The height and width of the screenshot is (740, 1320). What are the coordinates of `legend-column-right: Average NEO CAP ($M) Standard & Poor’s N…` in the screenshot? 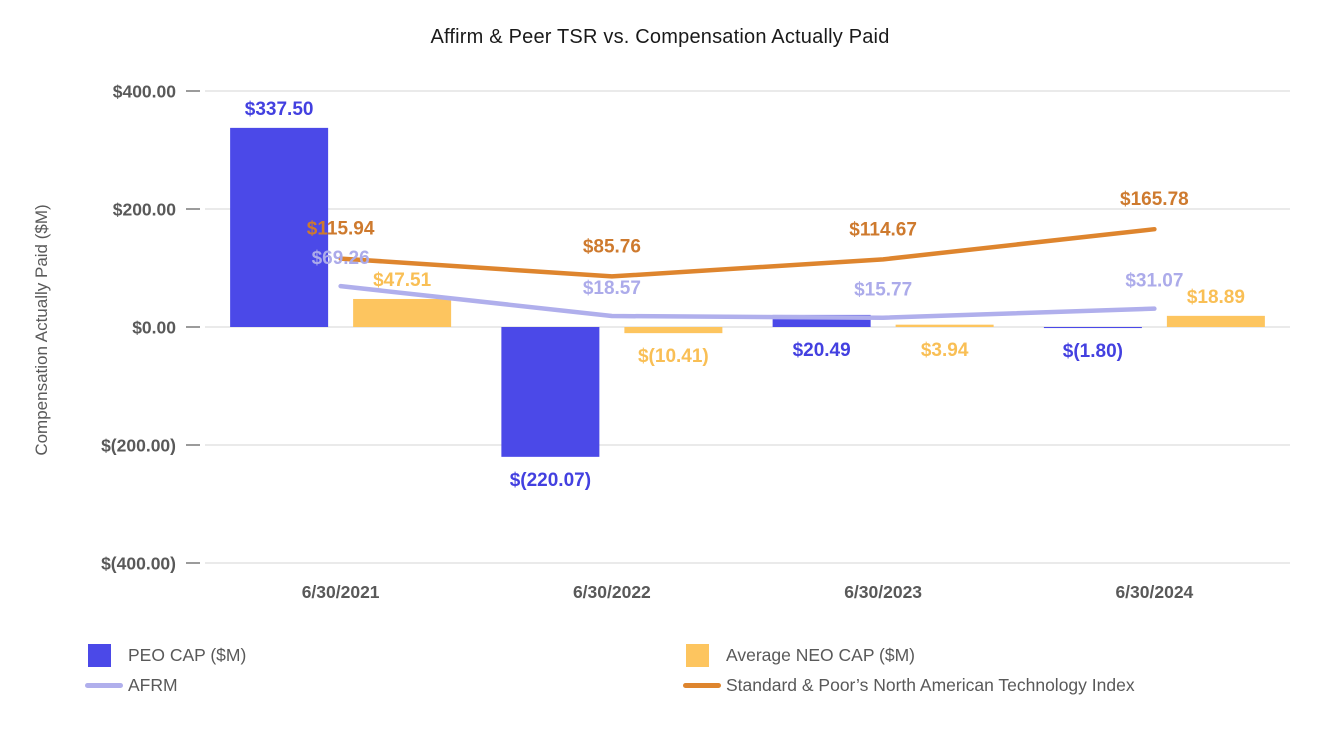 It's located at (909, 670).